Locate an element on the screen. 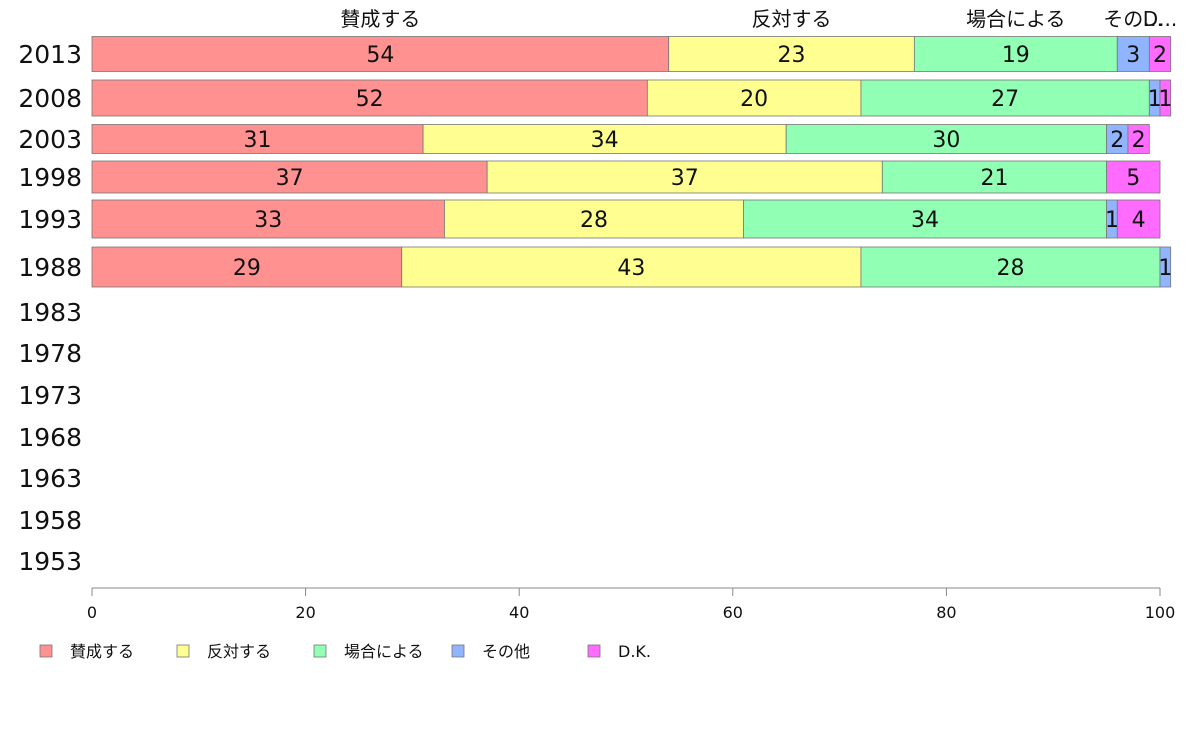  year-label: 1958 is located at coordinates (50, 520).